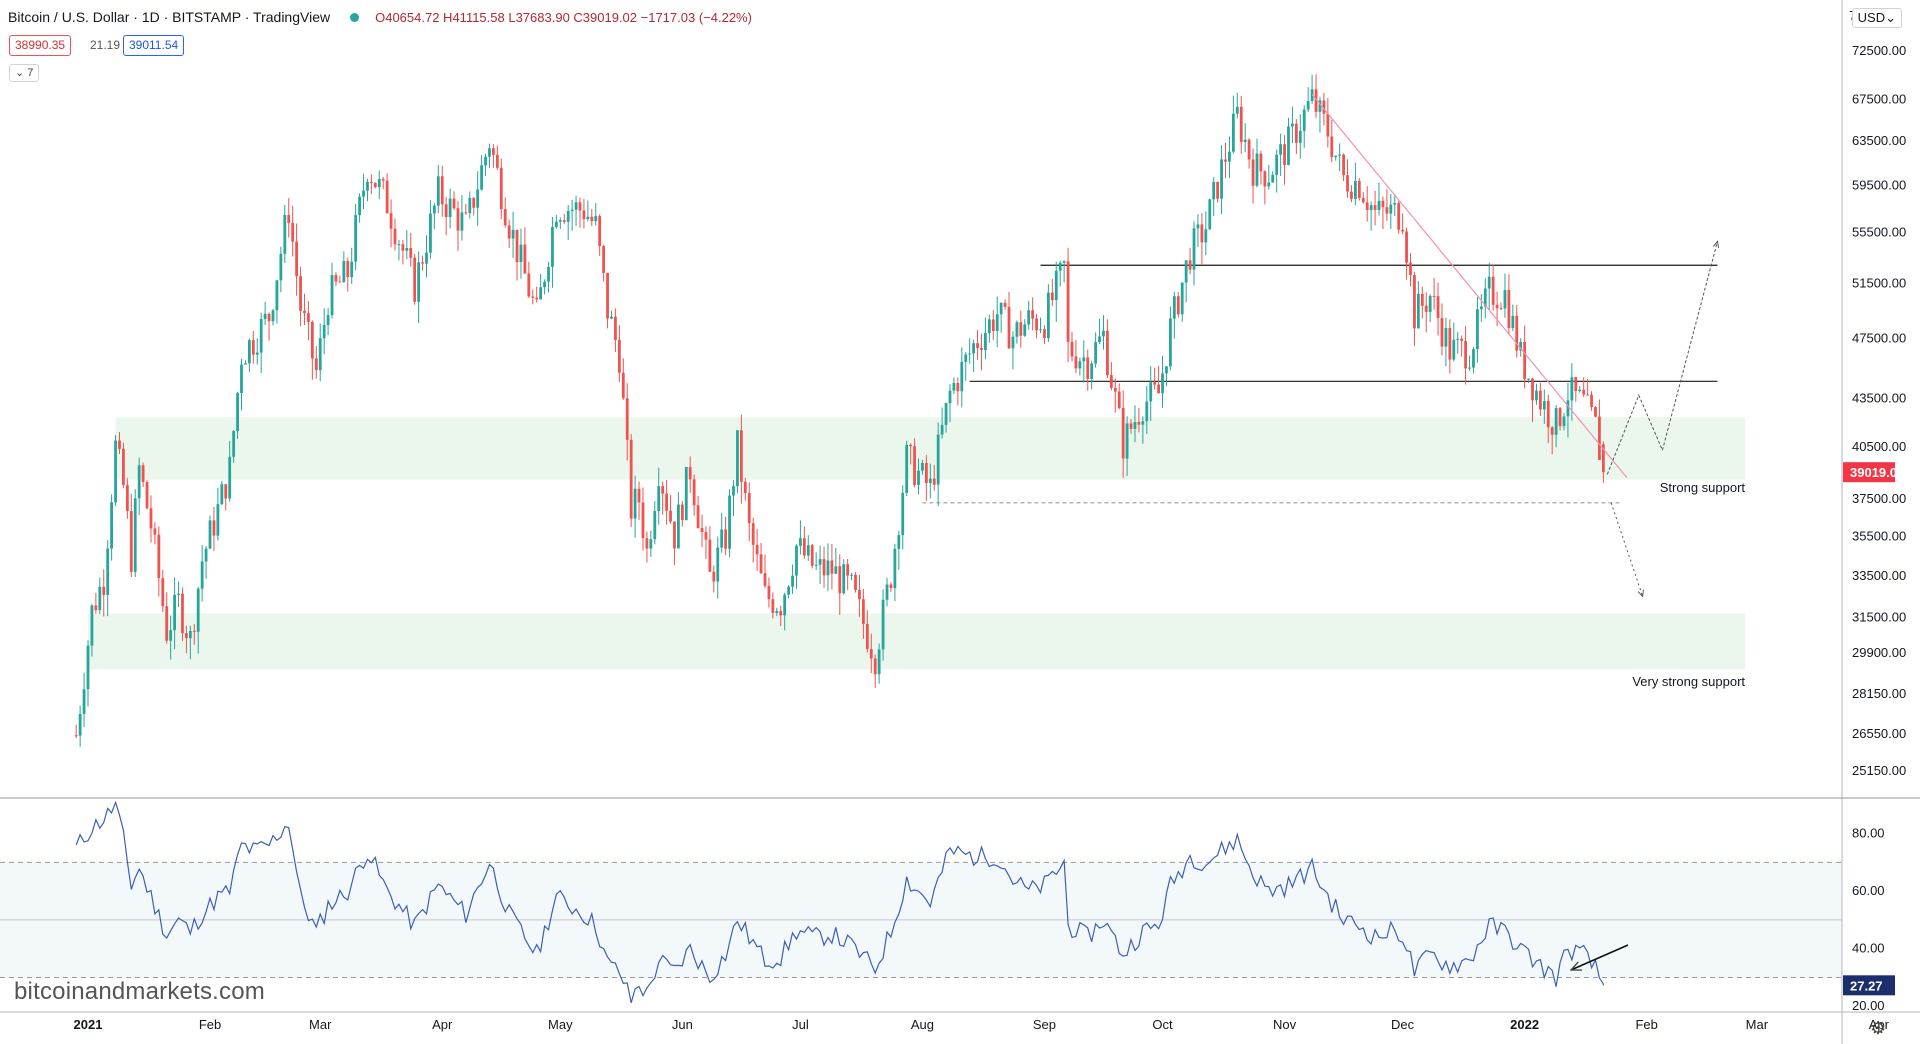 Image resolution: width=1920 pixels, height=1044 pixels. What do you see at coordinates (1661, 358) in the screenshot?
I see `bullish-projection-arrow` at bounding box center [1661, 358].